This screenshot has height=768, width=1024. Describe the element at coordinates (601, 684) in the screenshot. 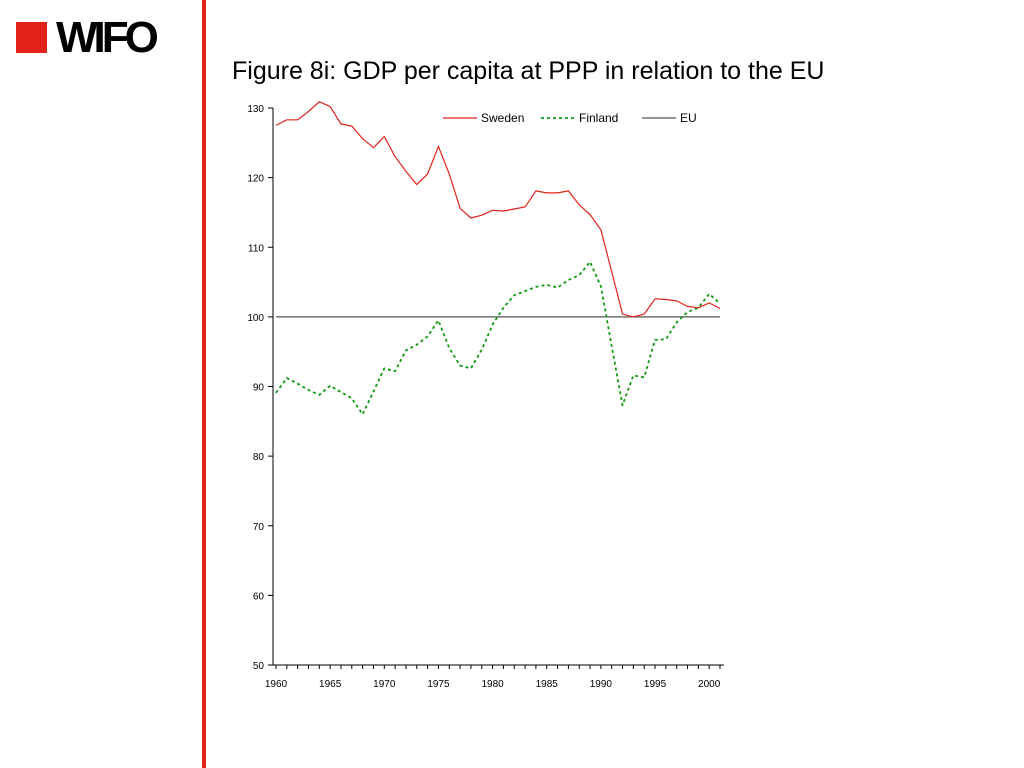

I see `x-tick-label: 1990` at that location.